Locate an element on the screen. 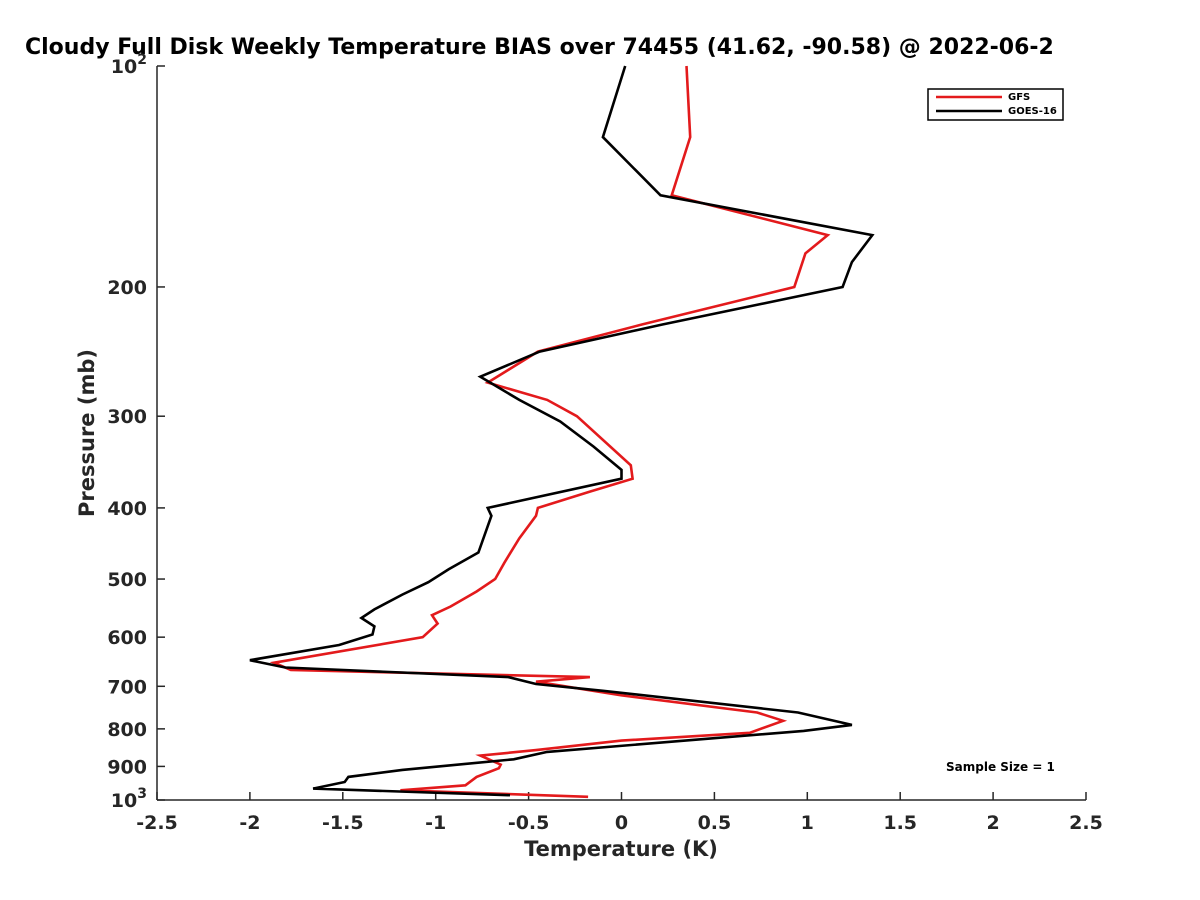  x-tick-label: 0.5 is located at coordinates (715, 823).